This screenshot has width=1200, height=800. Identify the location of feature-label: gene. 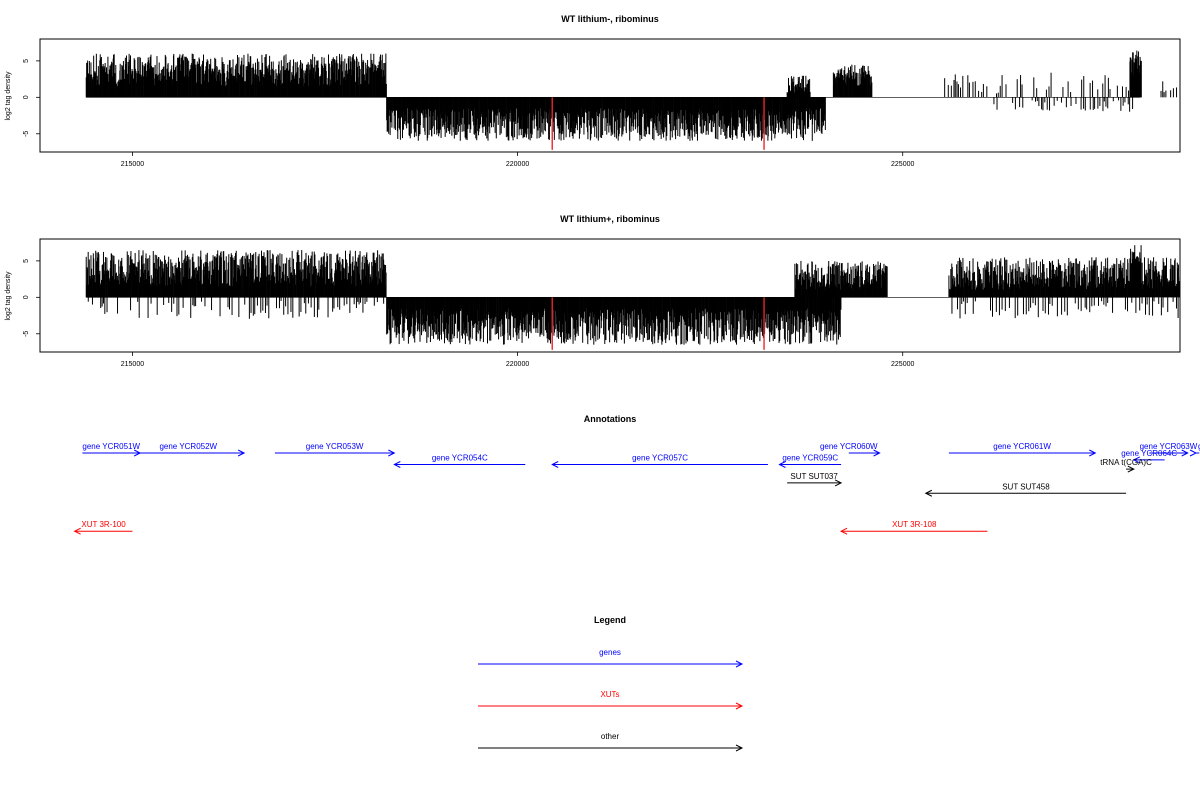
(1199, 446).